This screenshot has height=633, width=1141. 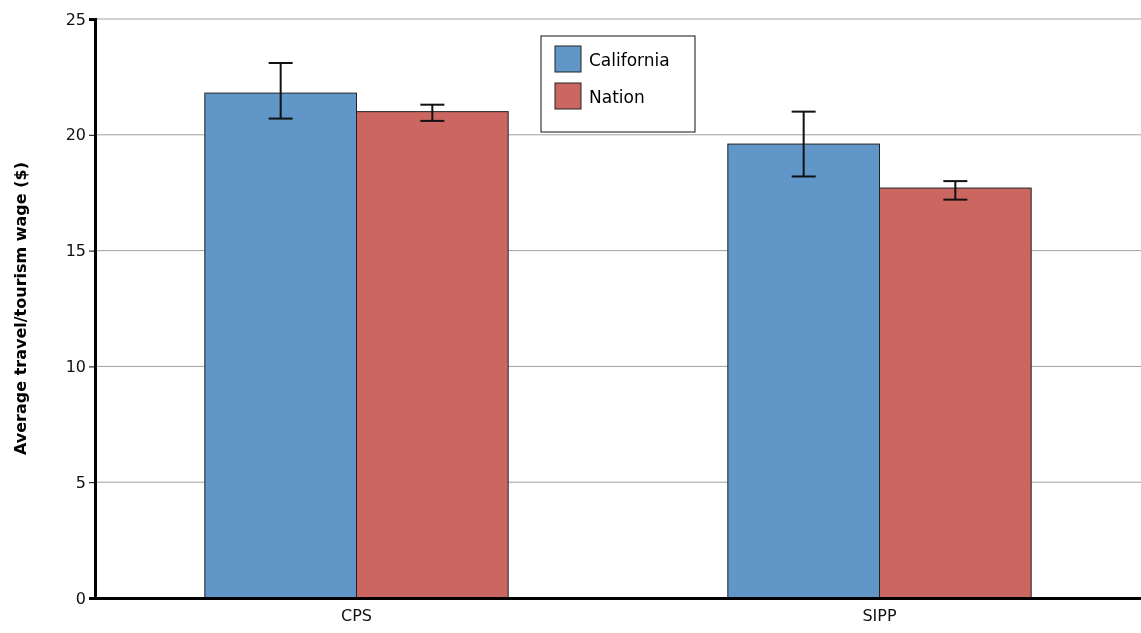 I want to click on y-tick-label: 10, so click(x=75, y=367).